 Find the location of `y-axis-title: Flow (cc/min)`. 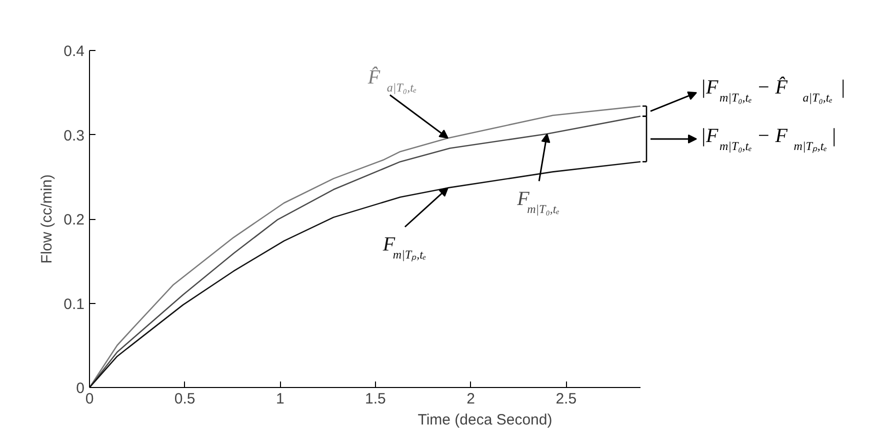

y-axis-title: Flow (cc/min) is located at coordinates (47, 219).